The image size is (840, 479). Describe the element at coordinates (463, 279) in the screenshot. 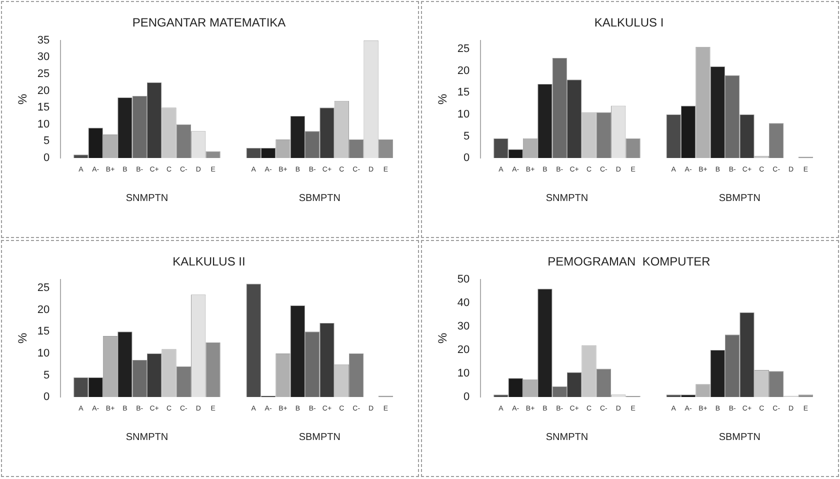

I see `y-tick-label: 50` at that location.